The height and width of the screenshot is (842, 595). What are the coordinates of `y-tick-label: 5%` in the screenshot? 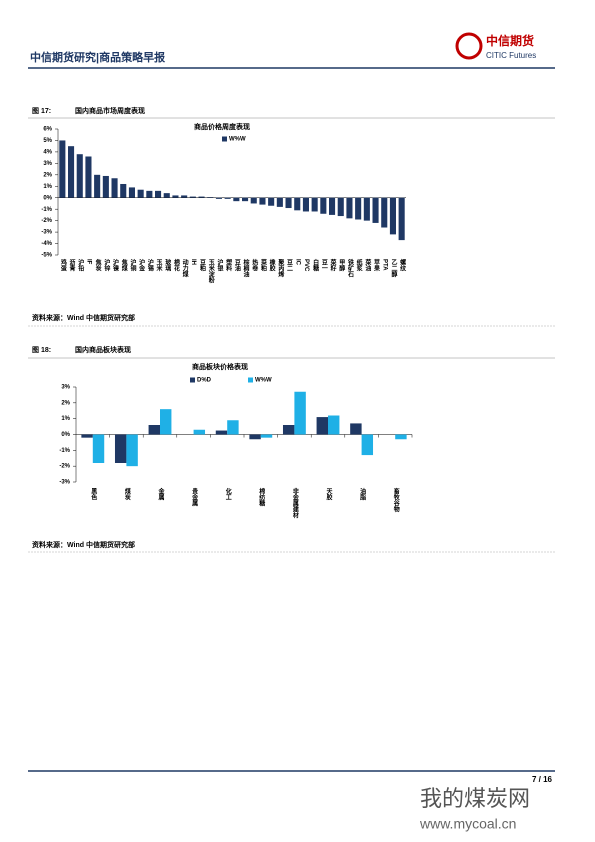 It's located at (47, 141).